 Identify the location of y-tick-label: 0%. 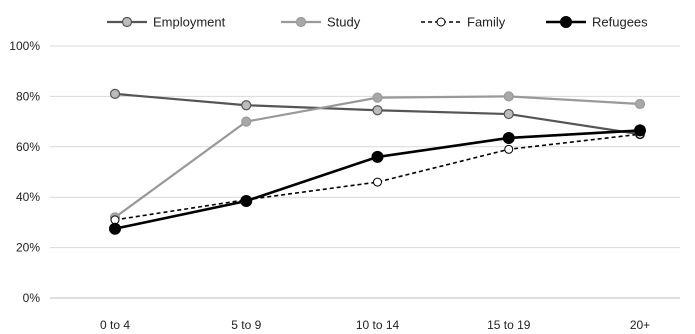
(32, 298).